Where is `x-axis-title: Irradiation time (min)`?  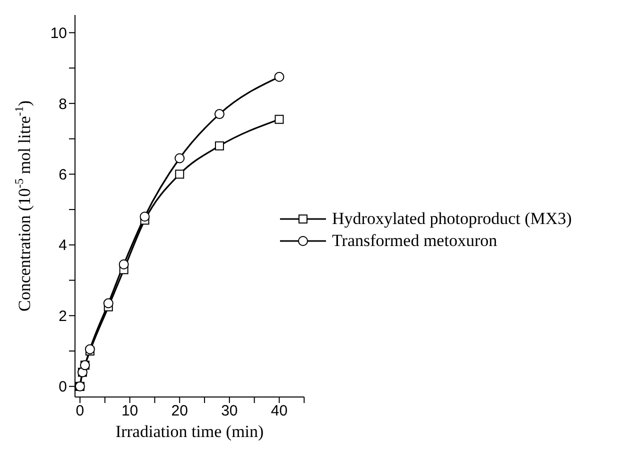 x-axis-title: Irradiation time (min) is located at coordinates (189, 431).